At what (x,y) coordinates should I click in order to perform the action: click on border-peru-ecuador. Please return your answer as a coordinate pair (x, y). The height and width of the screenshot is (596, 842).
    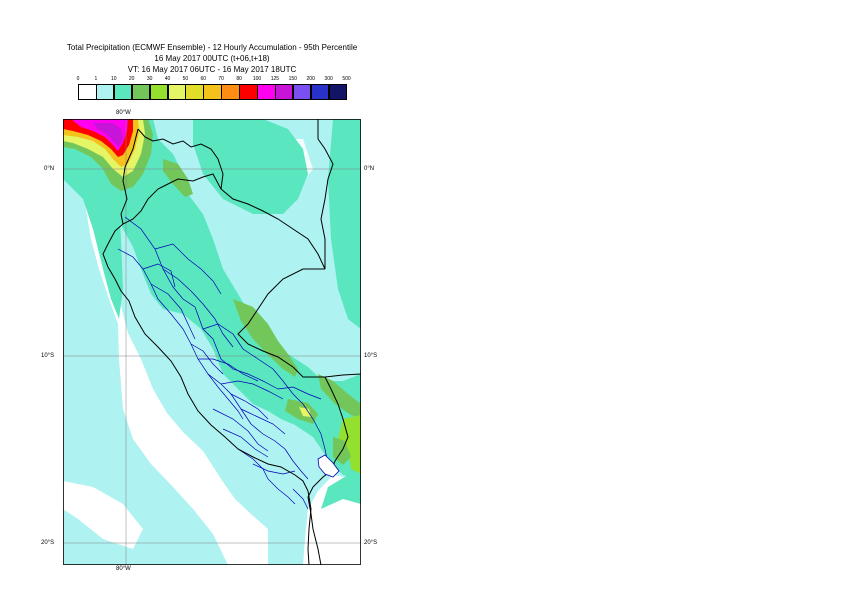
    Looking at the image, I should click on (172, 199).